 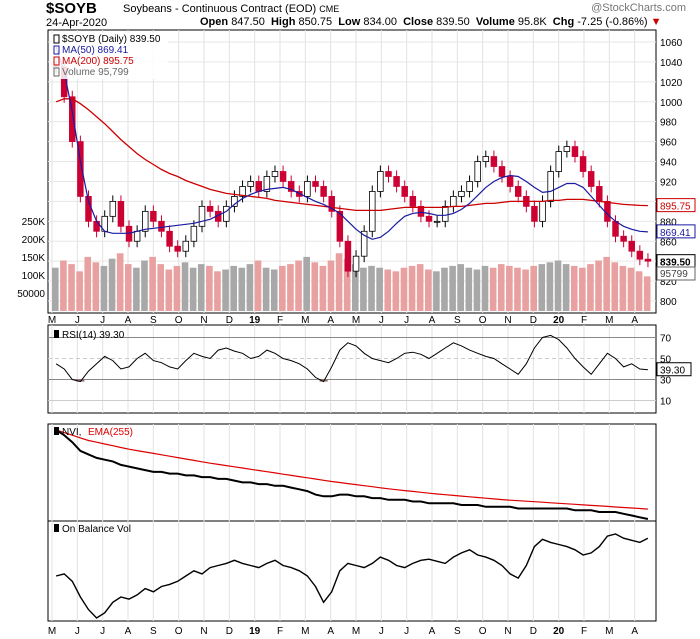 I want to click on legend-entry: $SOYB (Daily) 839.50, so click(x=111, y=39).